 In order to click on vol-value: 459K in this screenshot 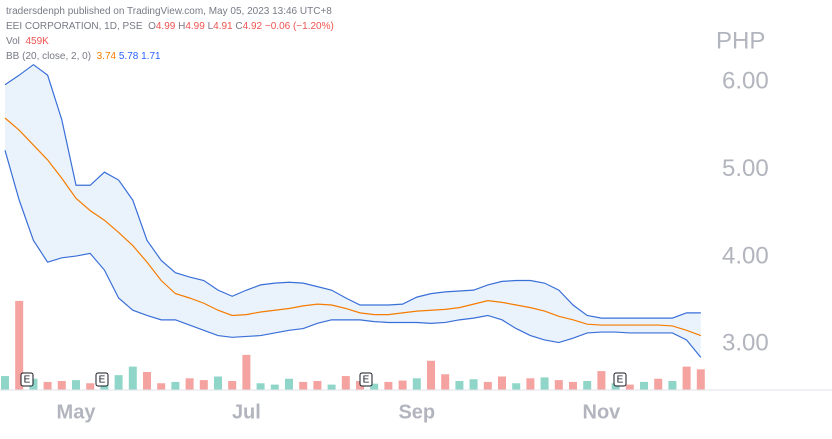, I will do `click(37, 41)`.